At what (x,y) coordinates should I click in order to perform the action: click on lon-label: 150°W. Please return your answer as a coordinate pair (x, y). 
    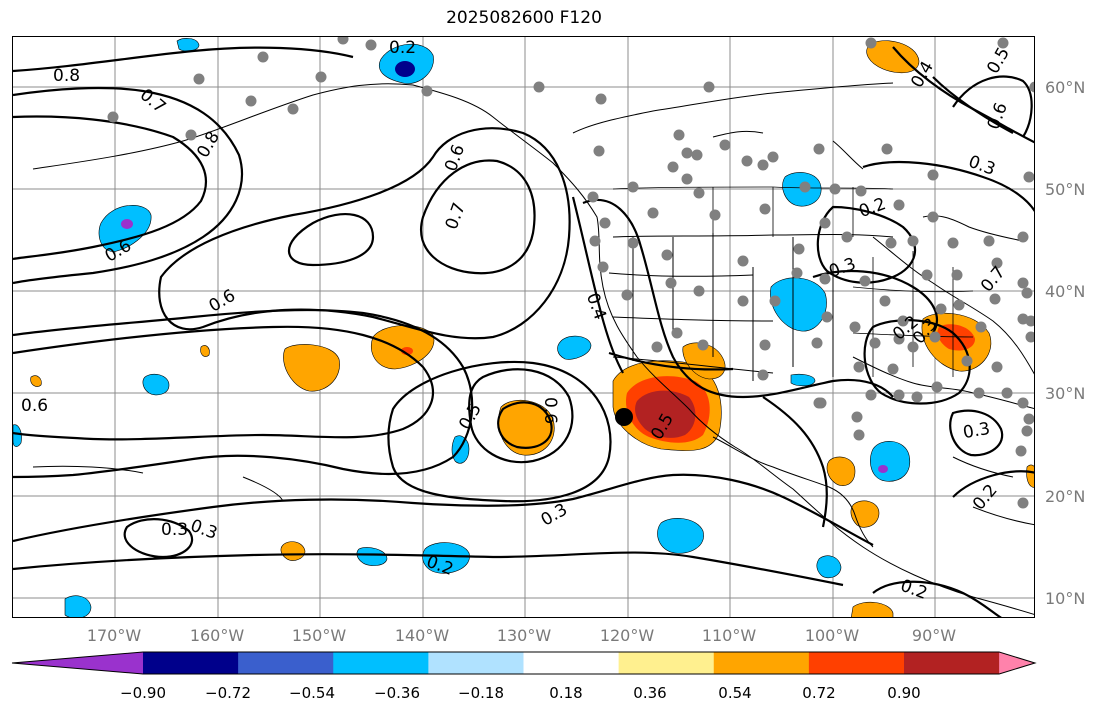
    Looking at the image, I should click on (319, 635).